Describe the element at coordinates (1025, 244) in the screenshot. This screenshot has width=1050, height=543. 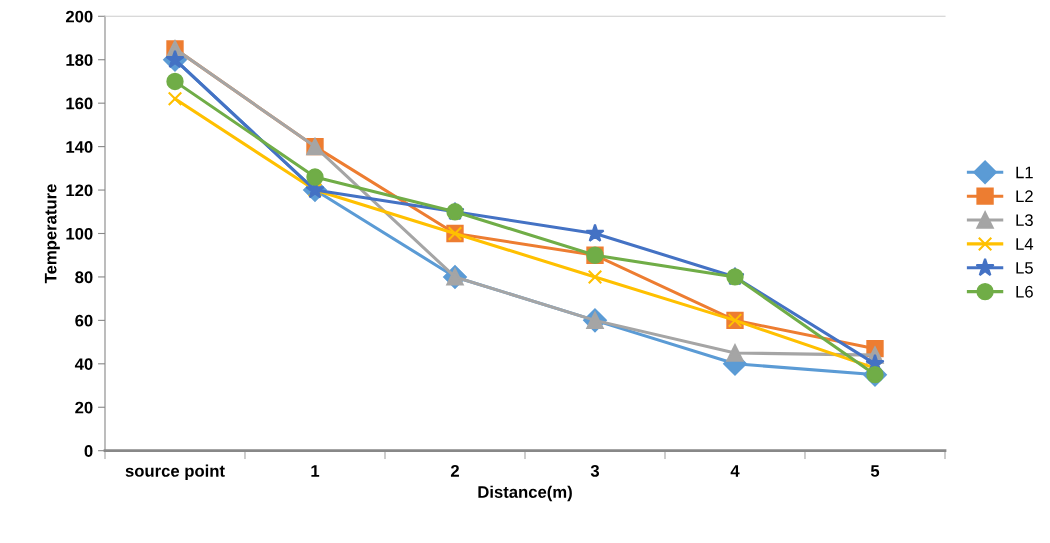
I see `legend-label: L4` at that location.